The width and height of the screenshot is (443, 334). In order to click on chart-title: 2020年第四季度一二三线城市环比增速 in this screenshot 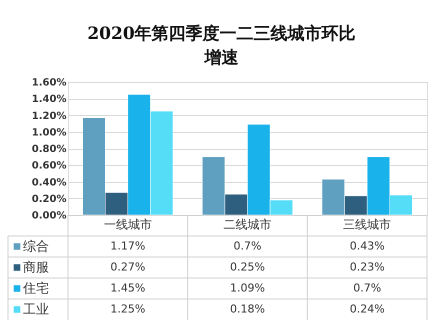, I will do `click(221, 46)`.